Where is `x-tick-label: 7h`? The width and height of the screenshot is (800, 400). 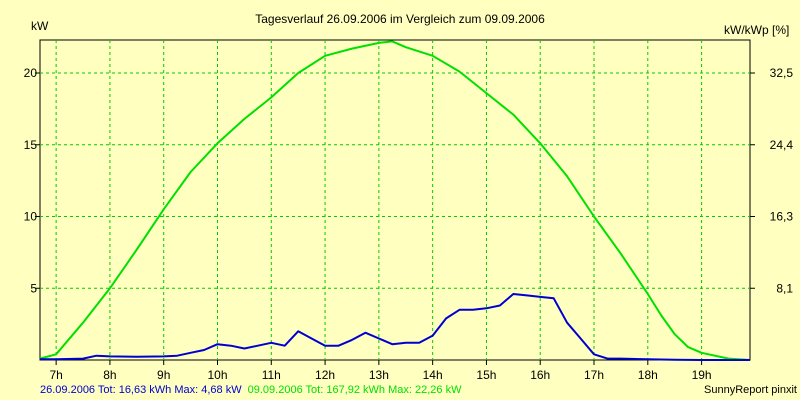 x-tick-label: 7h is located at coordinates (55, 375).